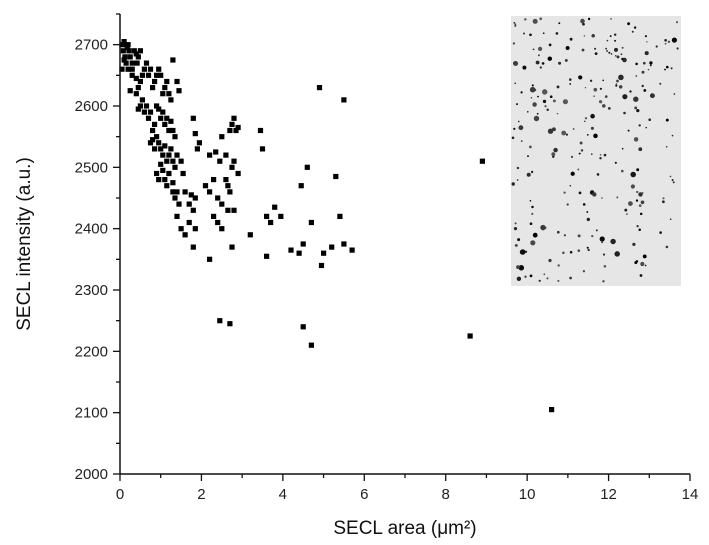  Describe the element at coordinates (201, 494) in the screenshot. I see `x-tick-label: 2` at that location.